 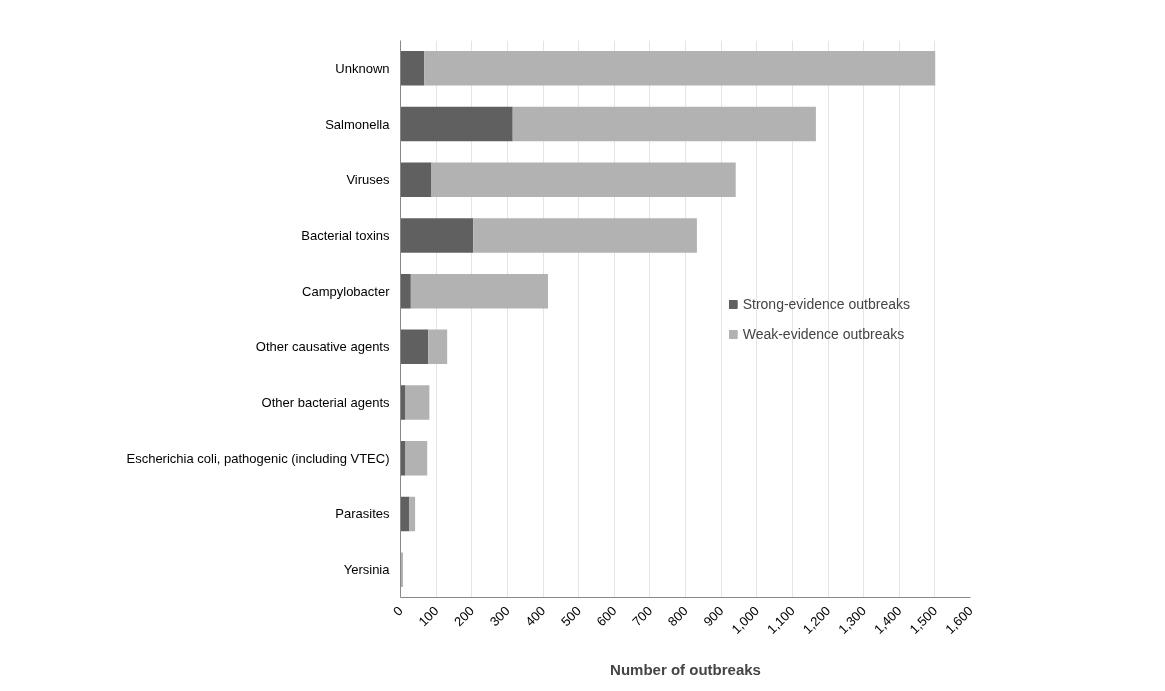 I want to click on y-tick-label: Campylobacter, so click(x=346, y=291).